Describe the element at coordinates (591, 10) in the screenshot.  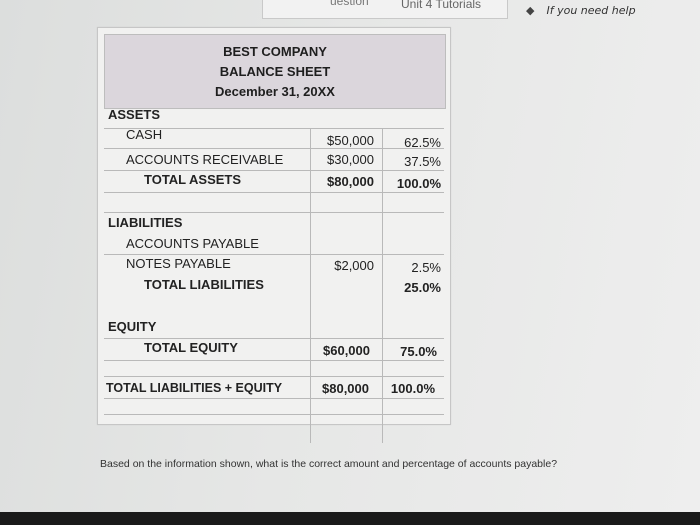
I see `help-text: If you need help` at that location.